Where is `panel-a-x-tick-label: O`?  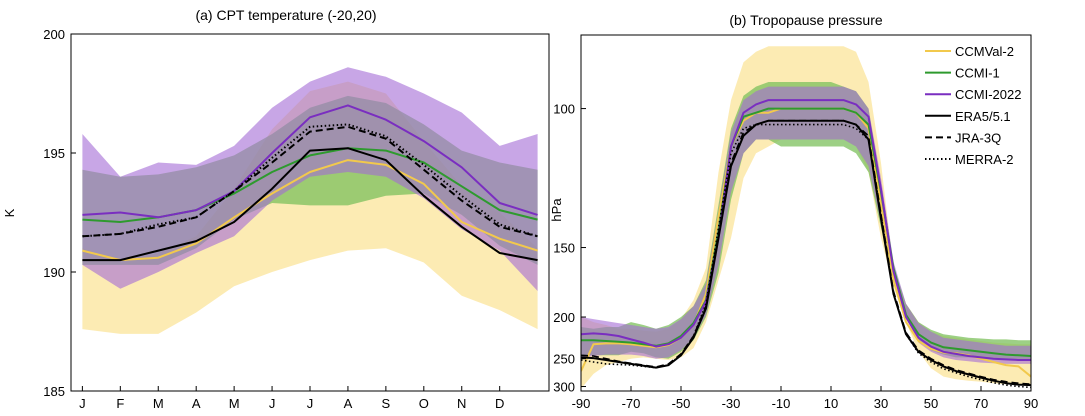 panel-a-x-tick-label: O is located at coordinates (424, 403).